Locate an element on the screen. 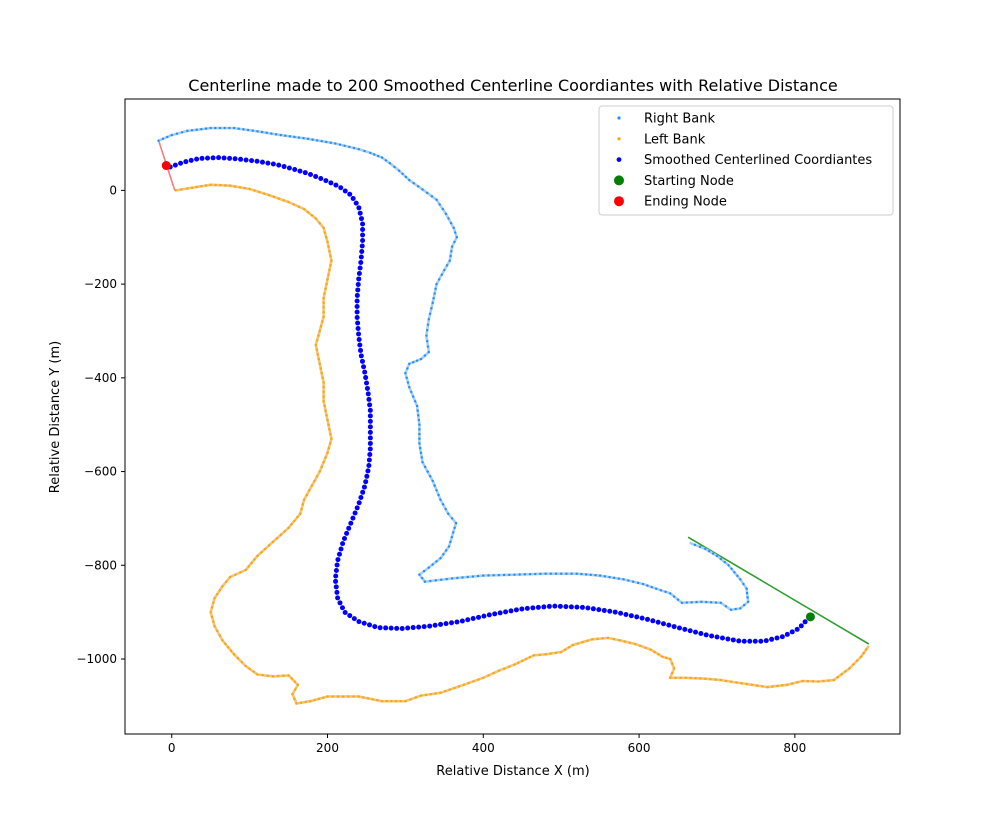  y-tick-label: 0 is located at coordinates (113, 190).